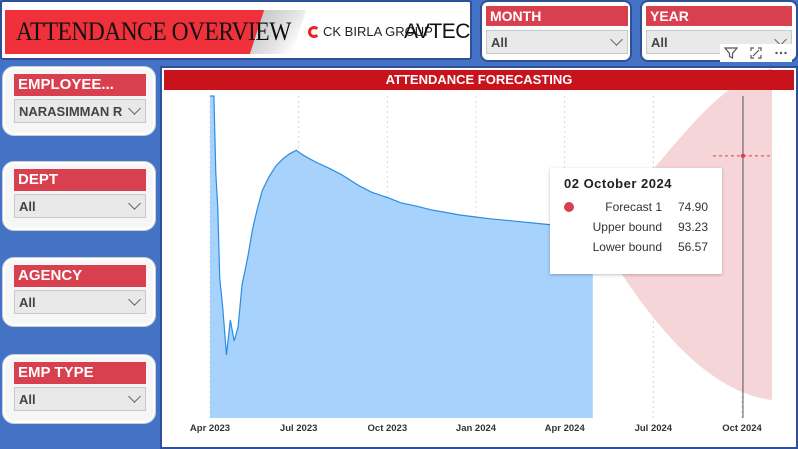  I want to click on title-background, so click(140, 32).